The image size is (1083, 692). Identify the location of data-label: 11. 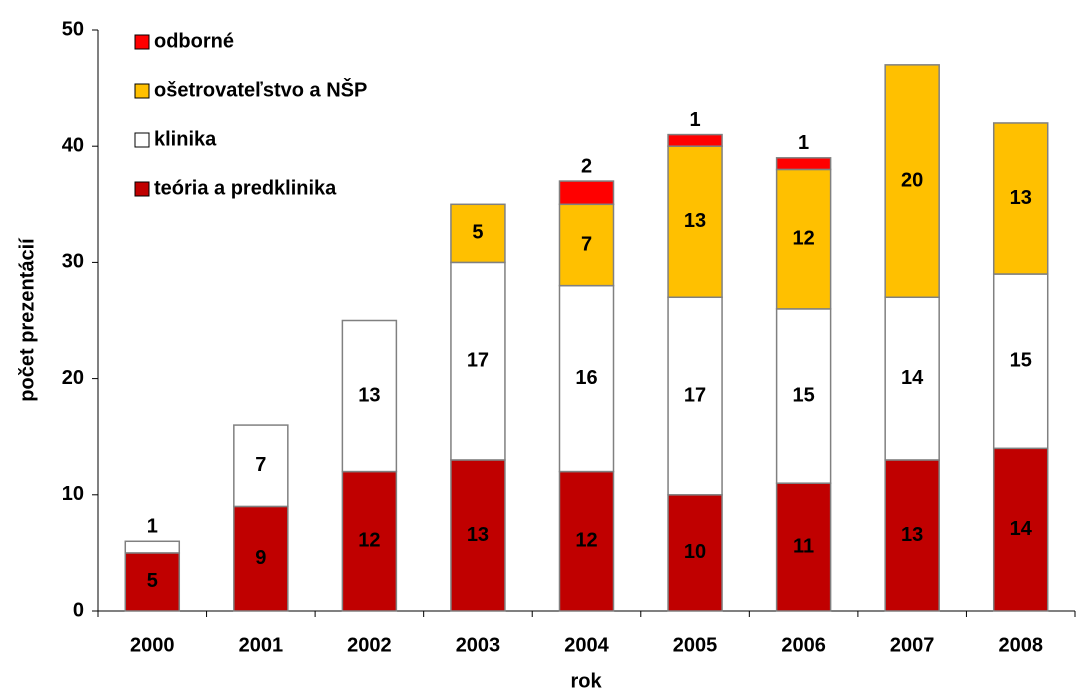
(803, 546).